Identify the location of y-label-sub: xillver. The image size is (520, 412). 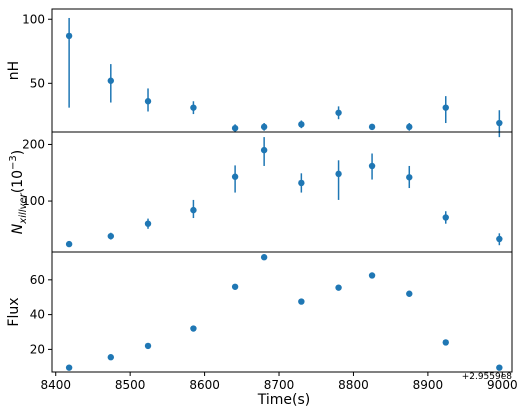
(23, 208).